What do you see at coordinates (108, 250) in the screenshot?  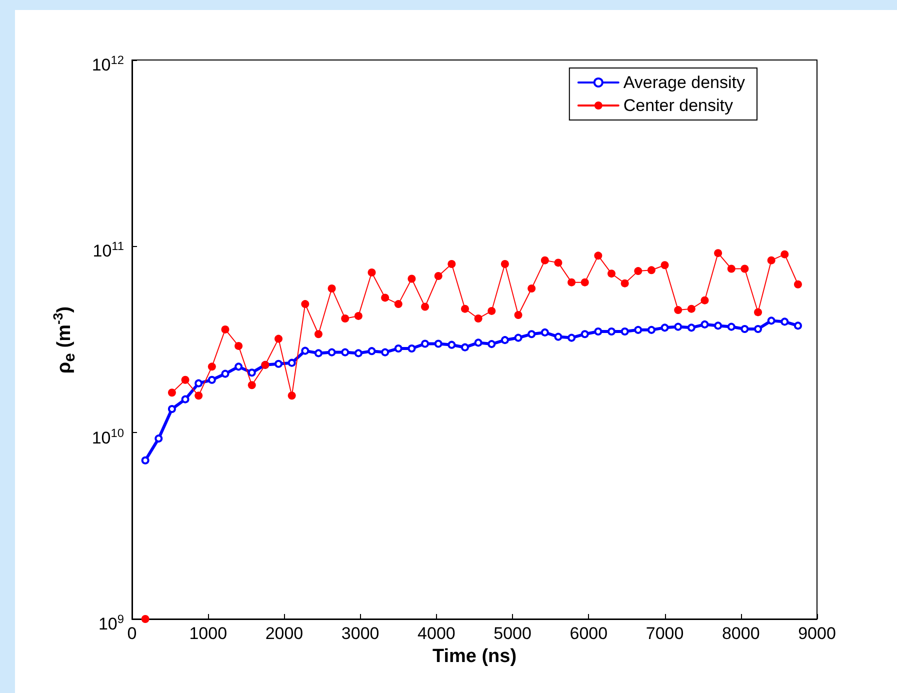 I see `y-tick-label: 10$^{11}$` at bounding box center [108, 250].